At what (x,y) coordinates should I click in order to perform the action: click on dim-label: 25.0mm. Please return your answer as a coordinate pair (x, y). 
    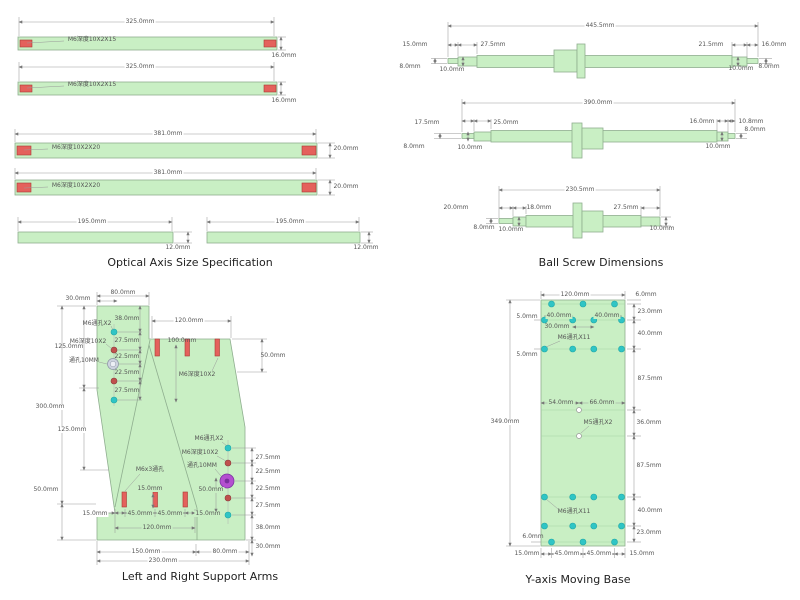
    Looking at the image, I should click on (506, 122).